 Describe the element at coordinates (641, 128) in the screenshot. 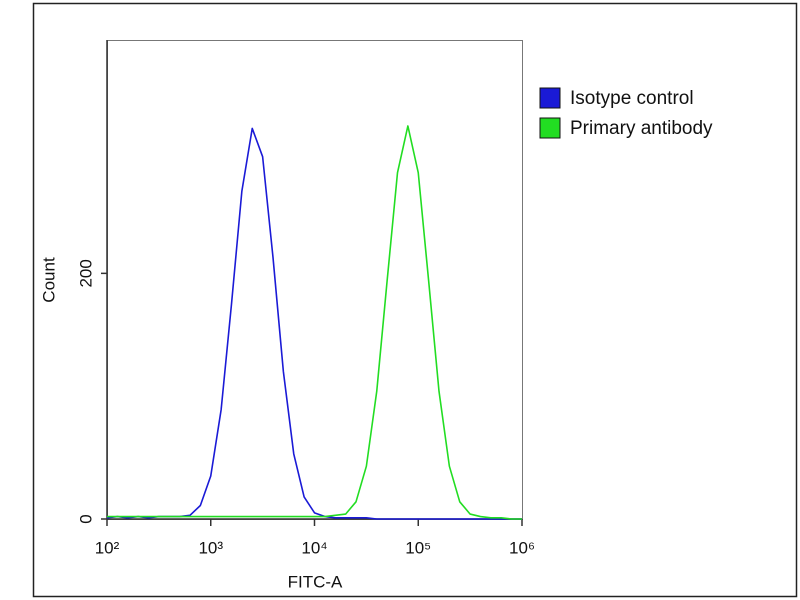

I see `legend-label: Primary antibody` at that location.